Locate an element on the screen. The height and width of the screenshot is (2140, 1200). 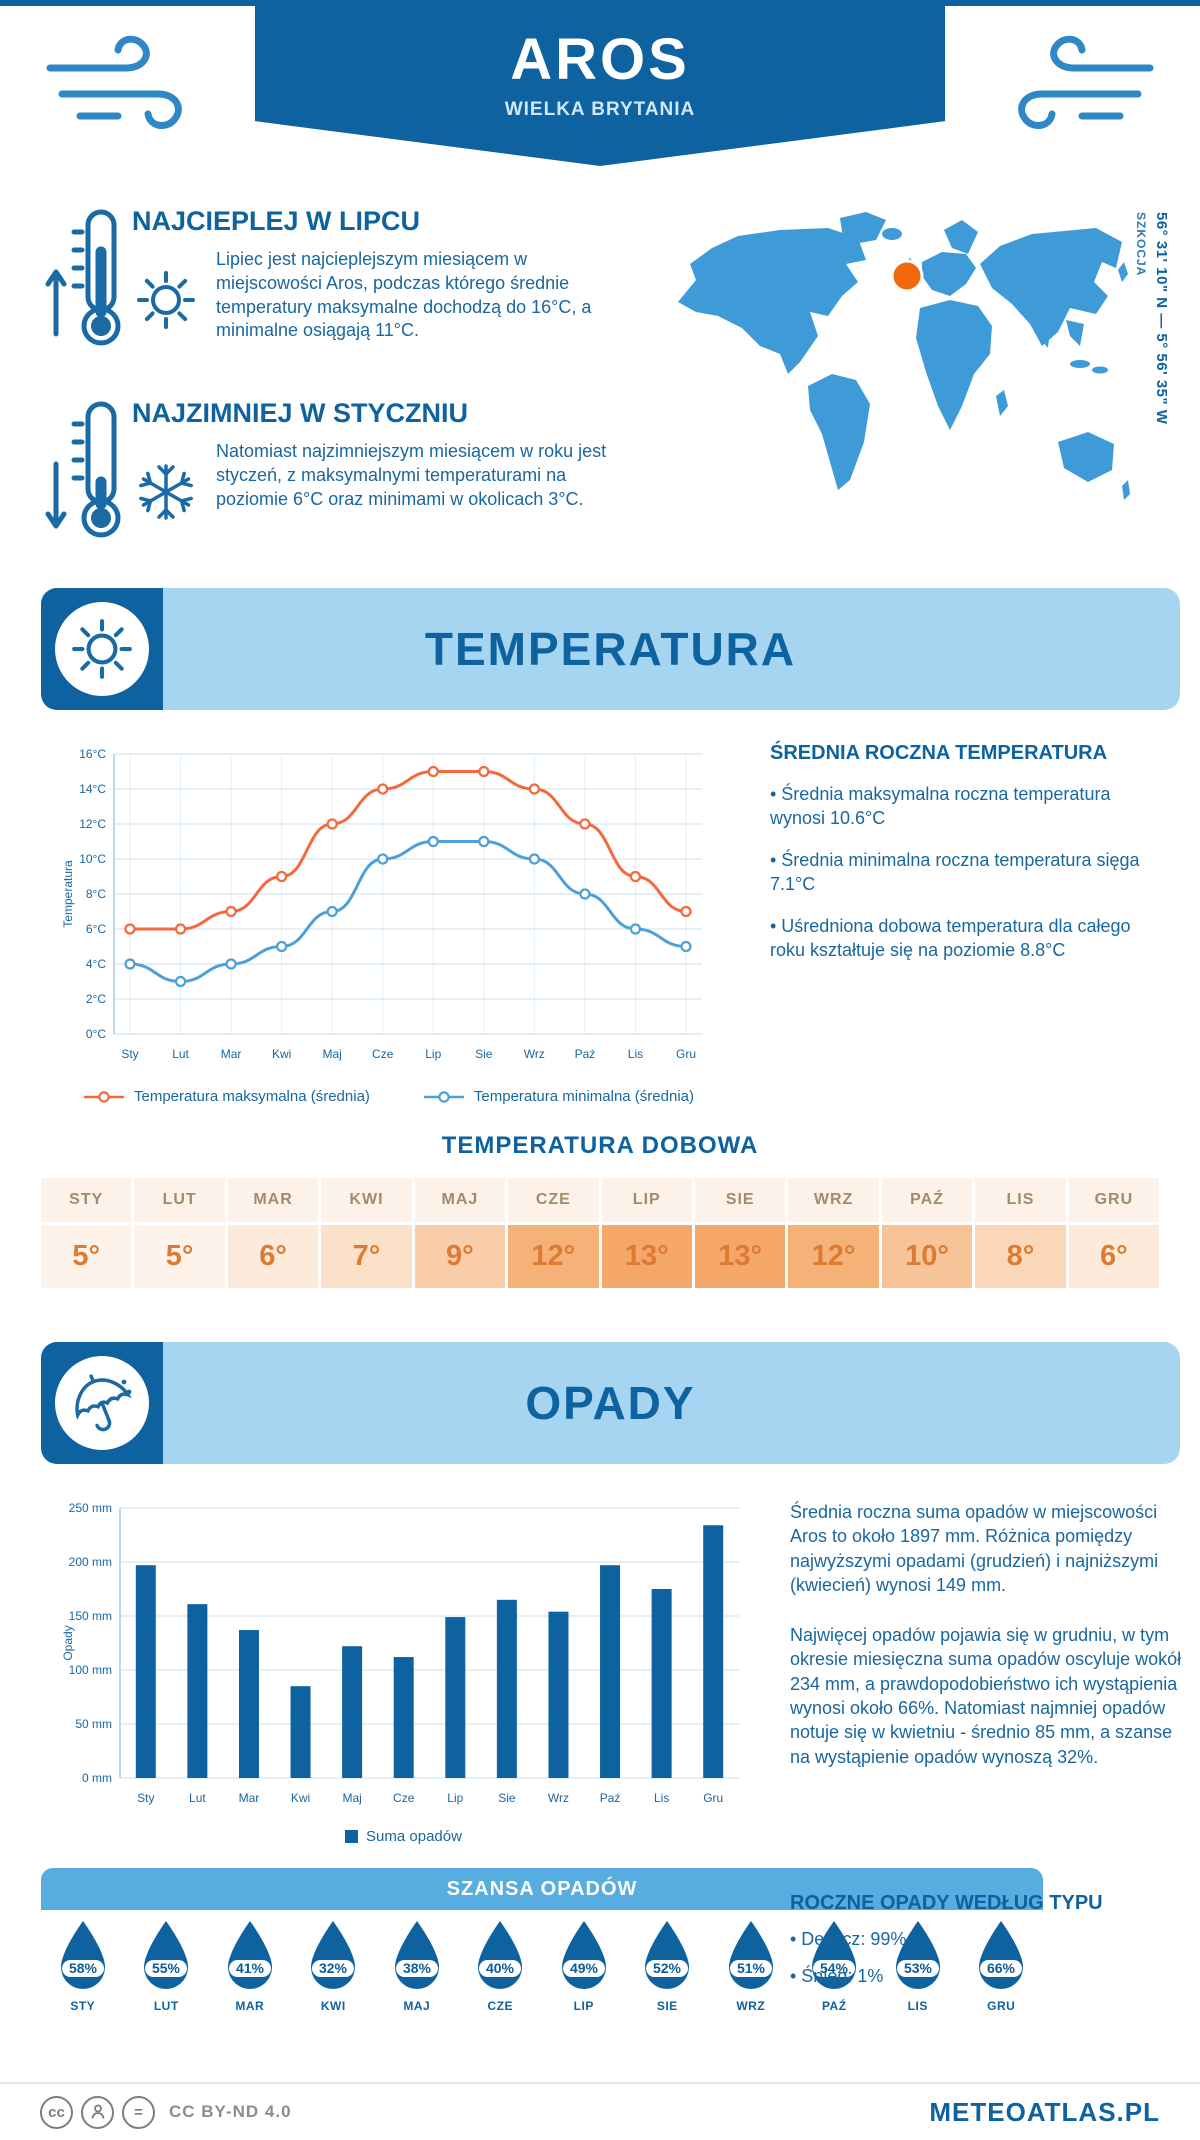
attribution-person-icon is located at coordinates (97, 2112).